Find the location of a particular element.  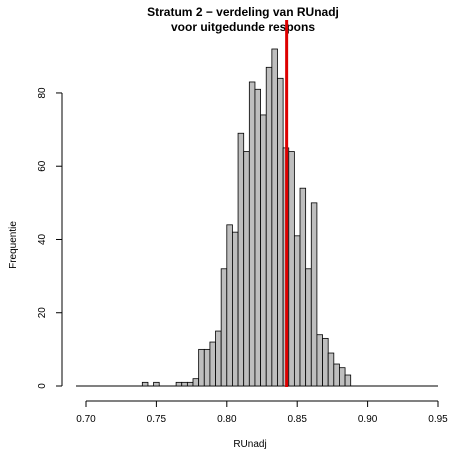

x-tick-label-5: 0.95 is located at coordinates (438, 419).